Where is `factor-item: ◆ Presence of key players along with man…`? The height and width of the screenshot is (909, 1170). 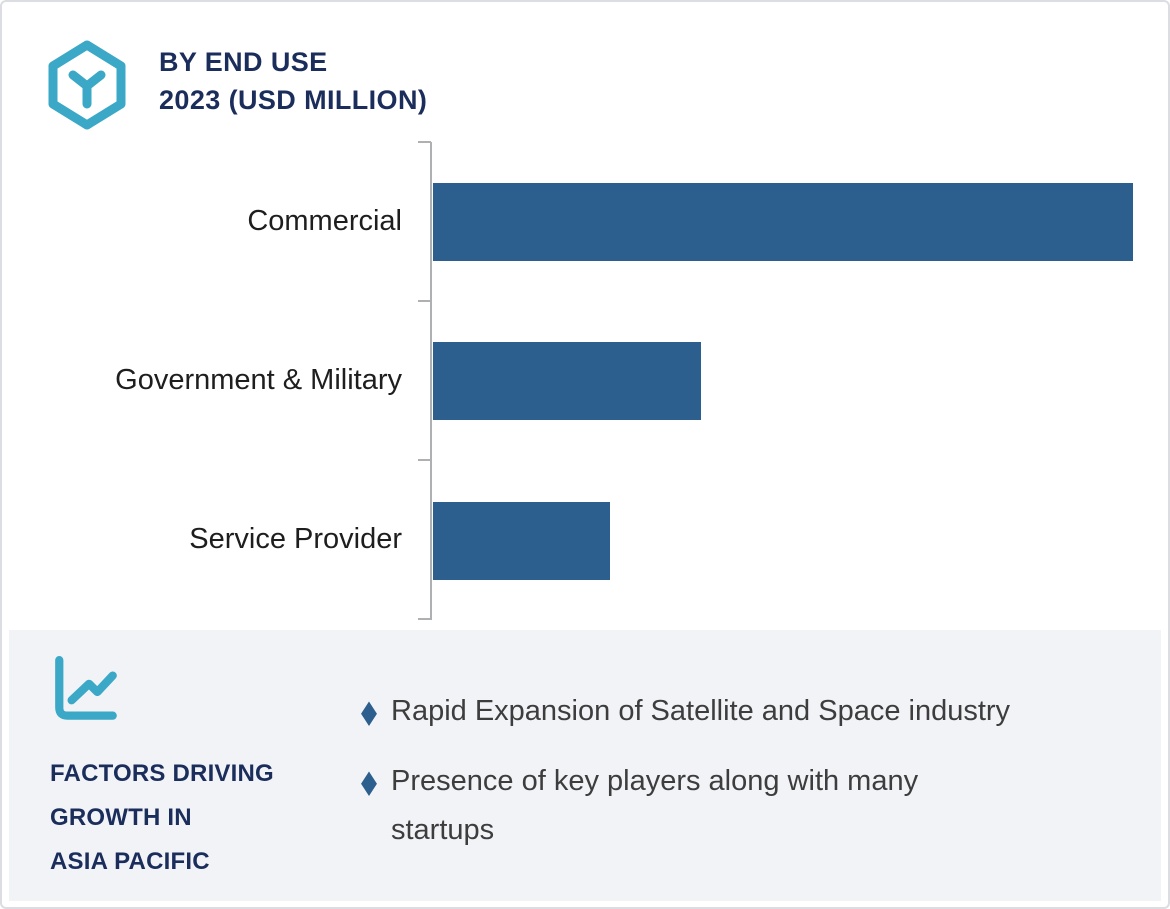
factor-item: ◆ Presence of key players along with man… is located at coordinates (741, 806).